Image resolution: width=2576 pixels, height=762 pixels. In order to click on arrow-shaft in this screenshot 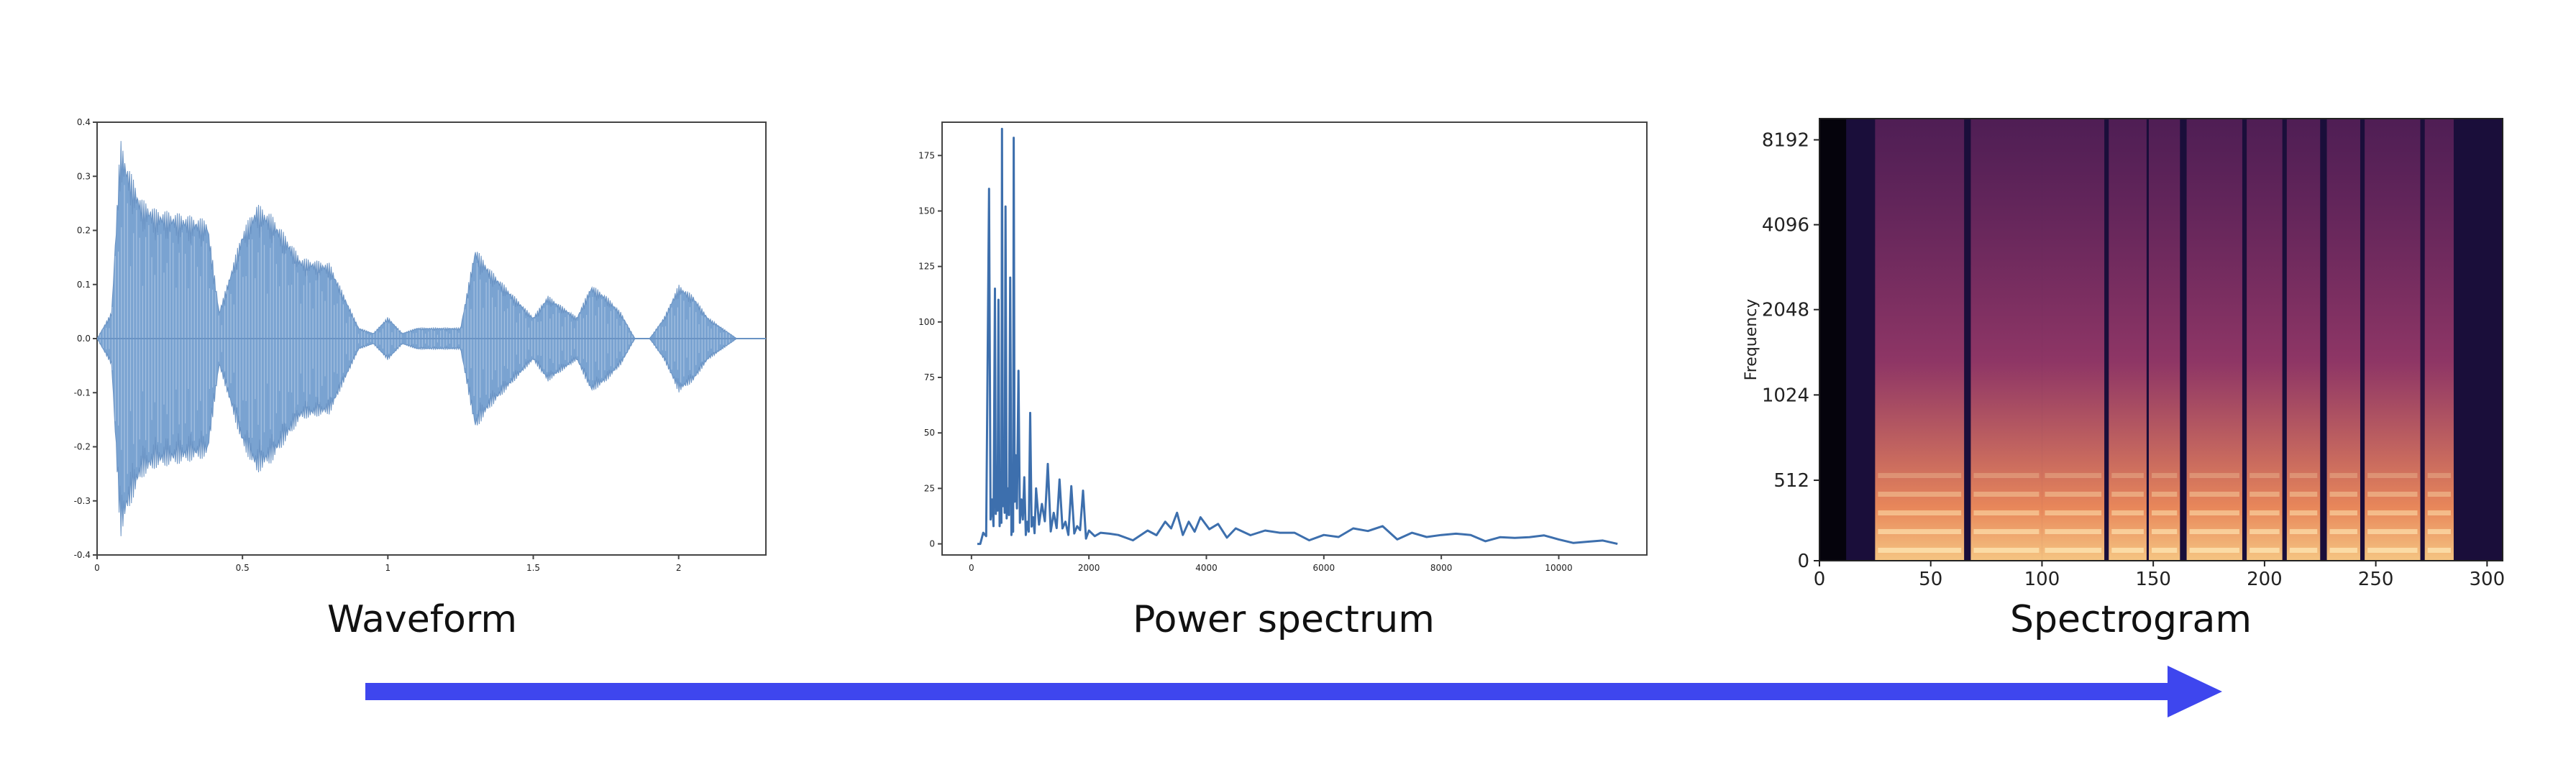, I will do `click(1271, 691)`.